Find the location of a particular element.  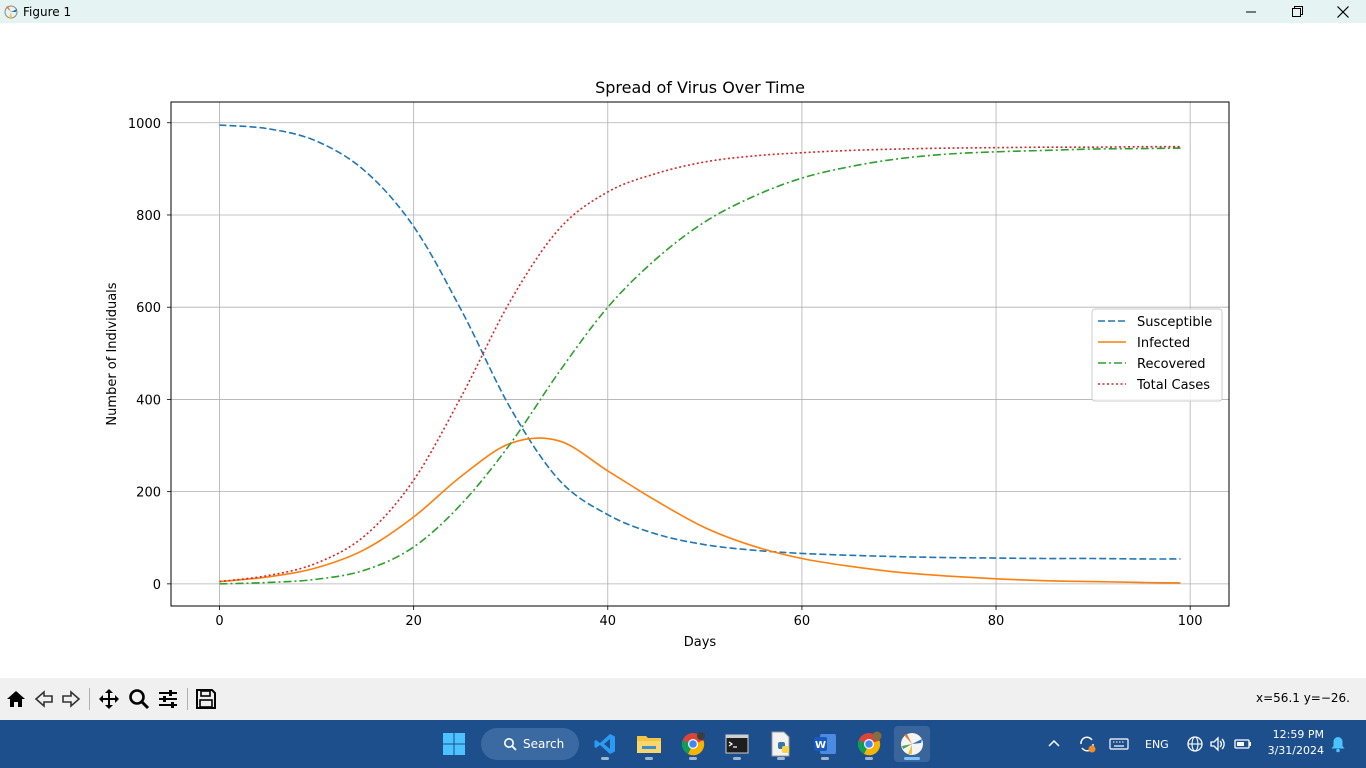

home-button is located at coordinates (16, 699).